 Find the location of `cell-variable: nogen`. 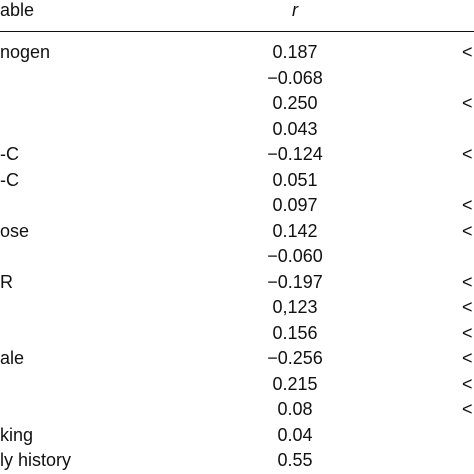

cell-variable: nogen is located at coordinates (25, 52).